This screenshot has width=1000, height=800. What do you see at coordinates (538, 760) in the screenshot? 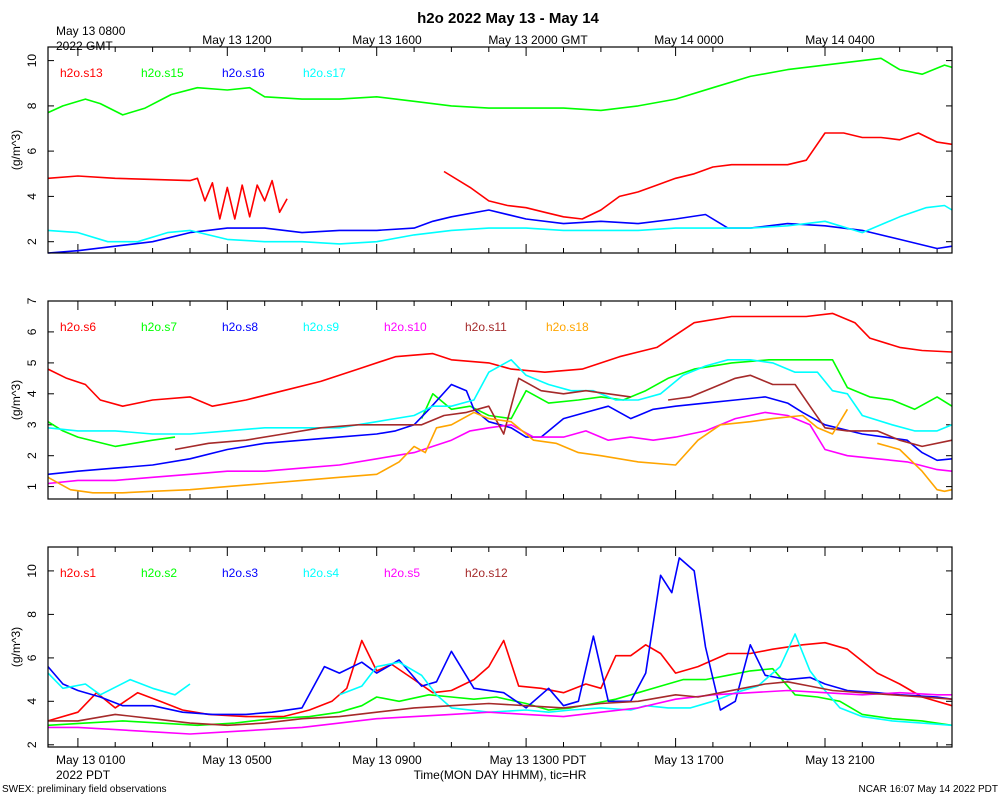
I see `bottom-axis-label: May 13 1300 PDT` at bounding box center [538, 760].